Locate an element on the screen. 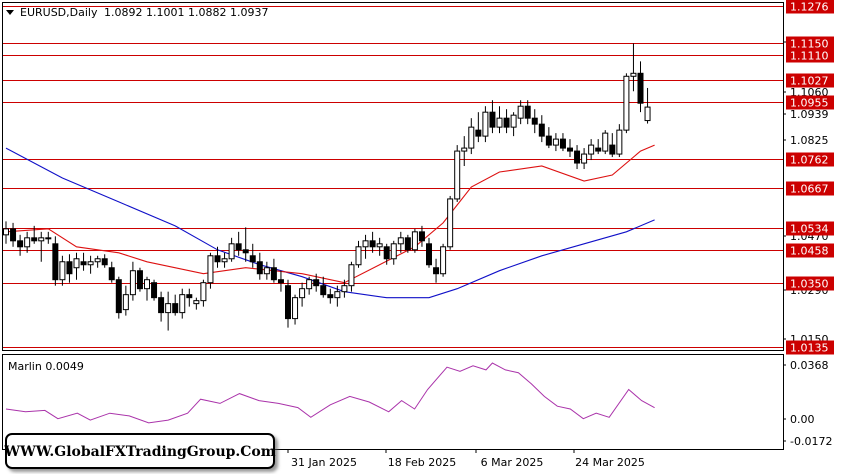 Image resolution: width=841 pixels, height=474 pixels. menu-triangle-icon is located at coordinates (10, 12).